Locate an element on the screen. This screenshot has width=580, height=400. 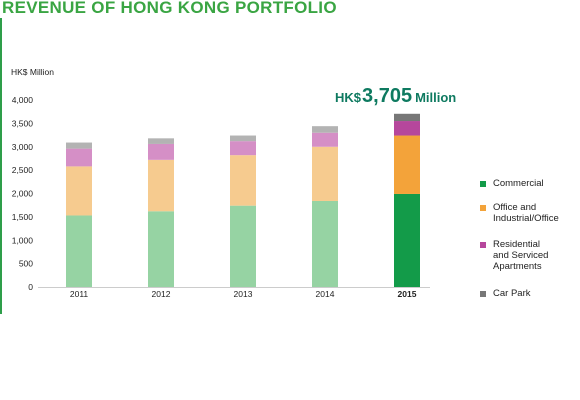
legend-label: Car Park is located at coordinates (511, 293).